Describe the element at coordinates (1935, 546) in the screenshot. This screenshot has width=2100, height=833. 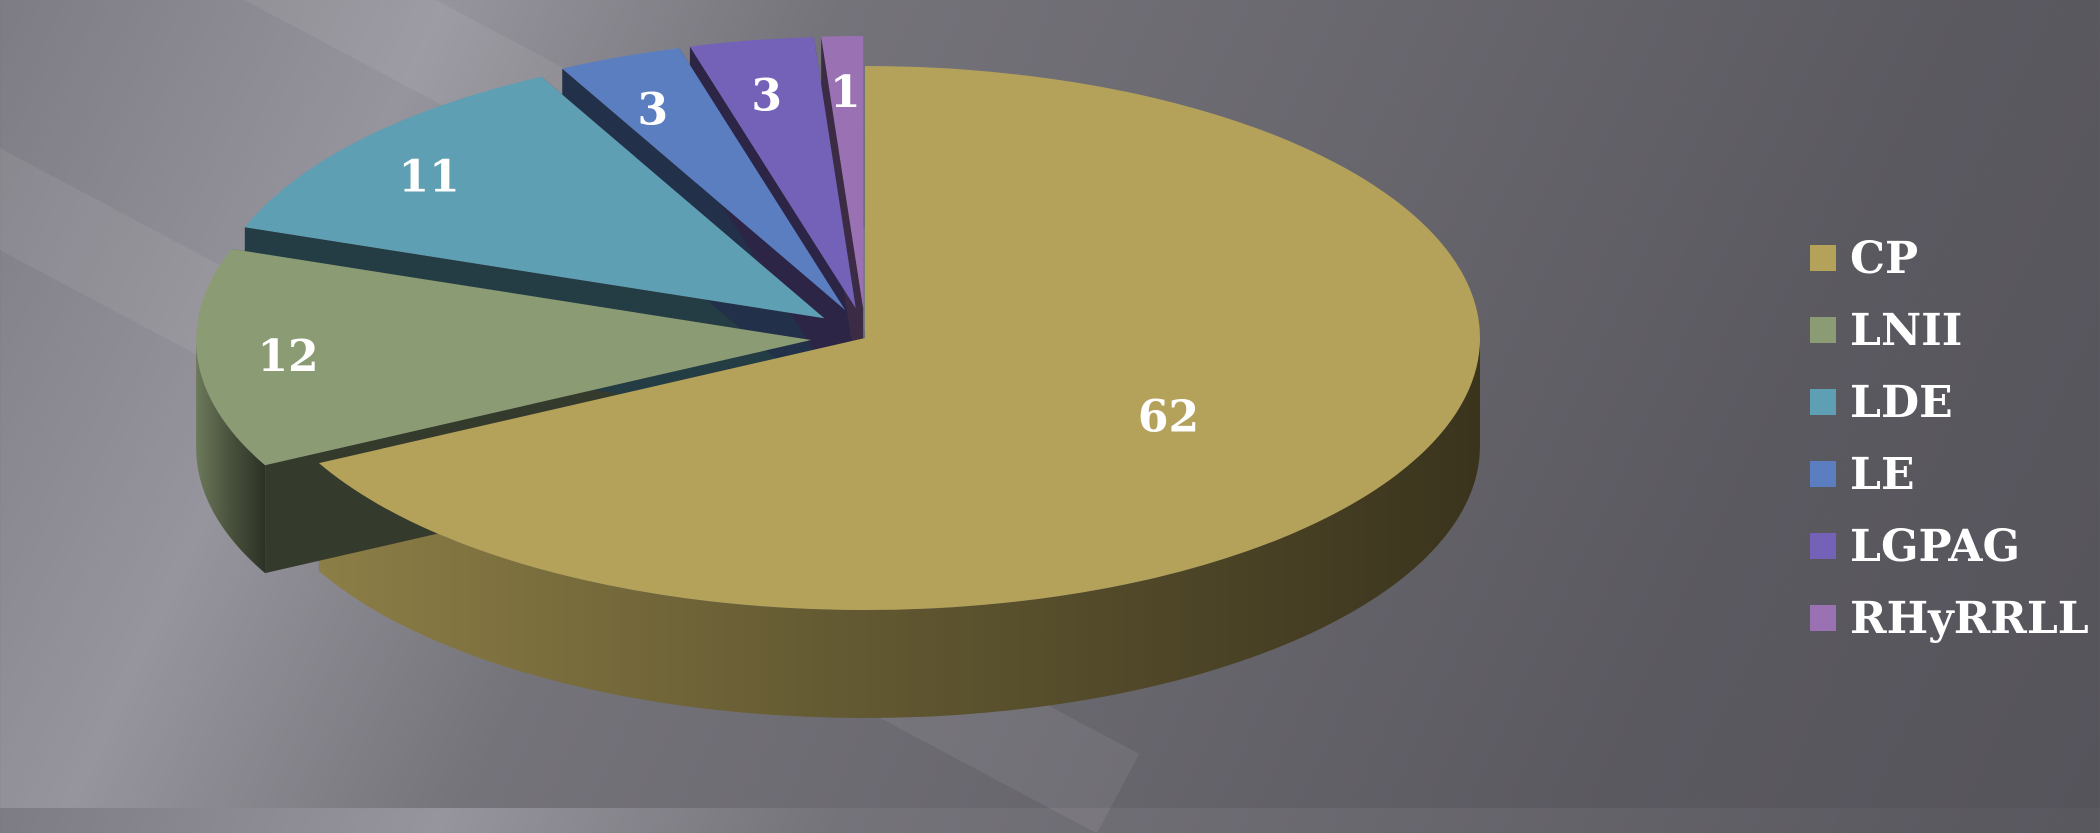
I see `legend-label-lgpag: LGPAG` at that location.